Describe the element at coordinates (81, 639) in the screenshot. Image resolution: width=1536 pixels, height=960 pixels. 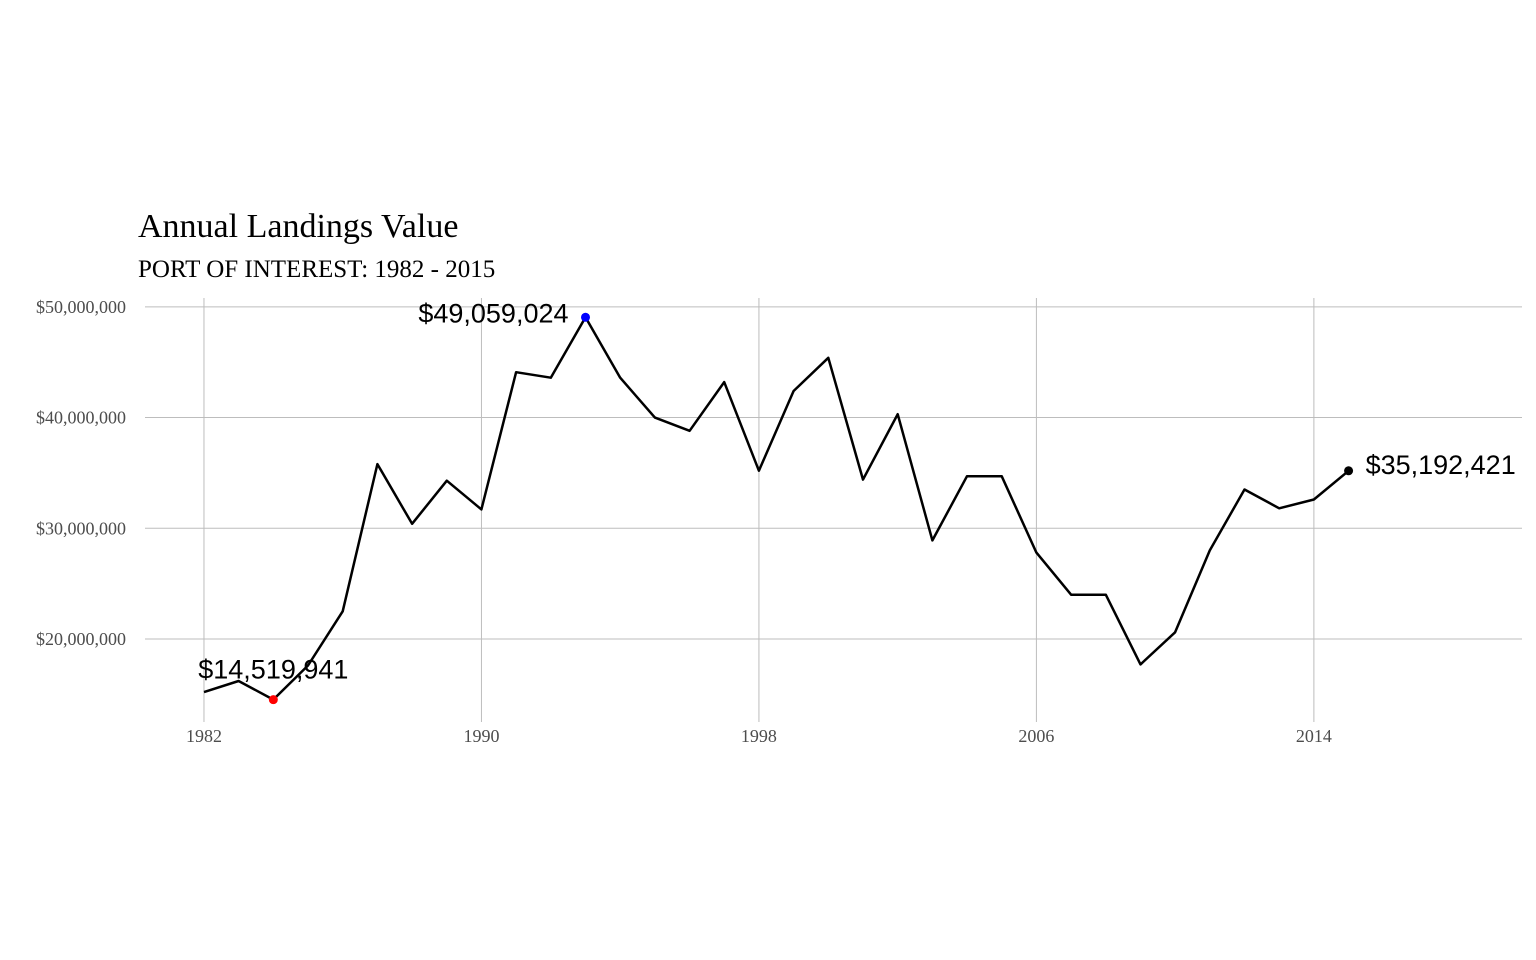
I see `y-tick-label: $20,000,000` at that location.